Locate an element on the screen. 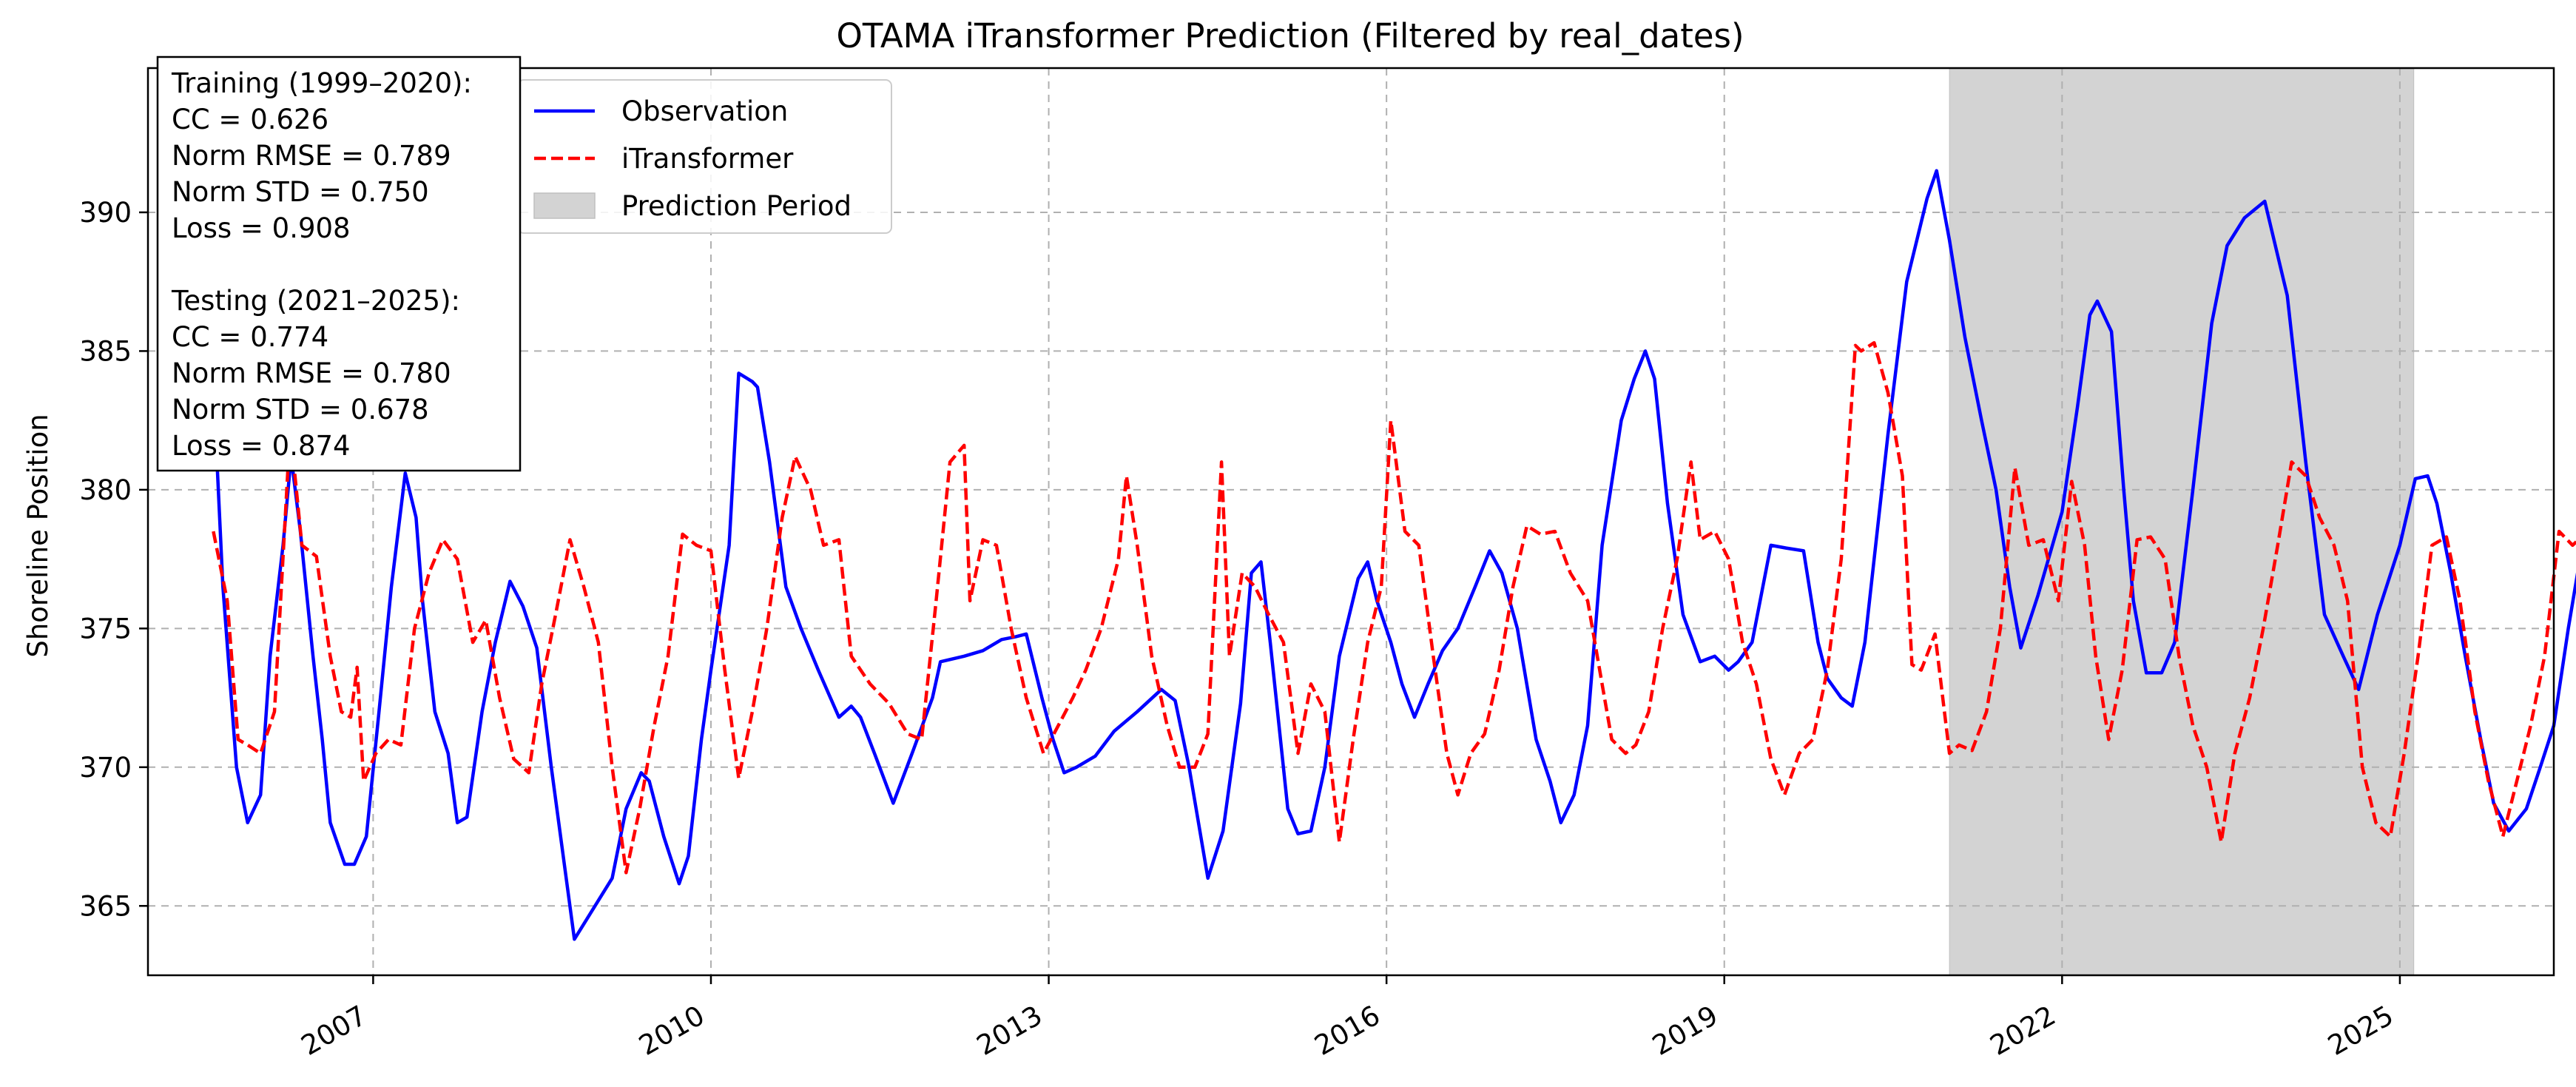 The height and width of the screenshot is (1087, 2576). legend-label: Observation is located at coordinates (704, 111).